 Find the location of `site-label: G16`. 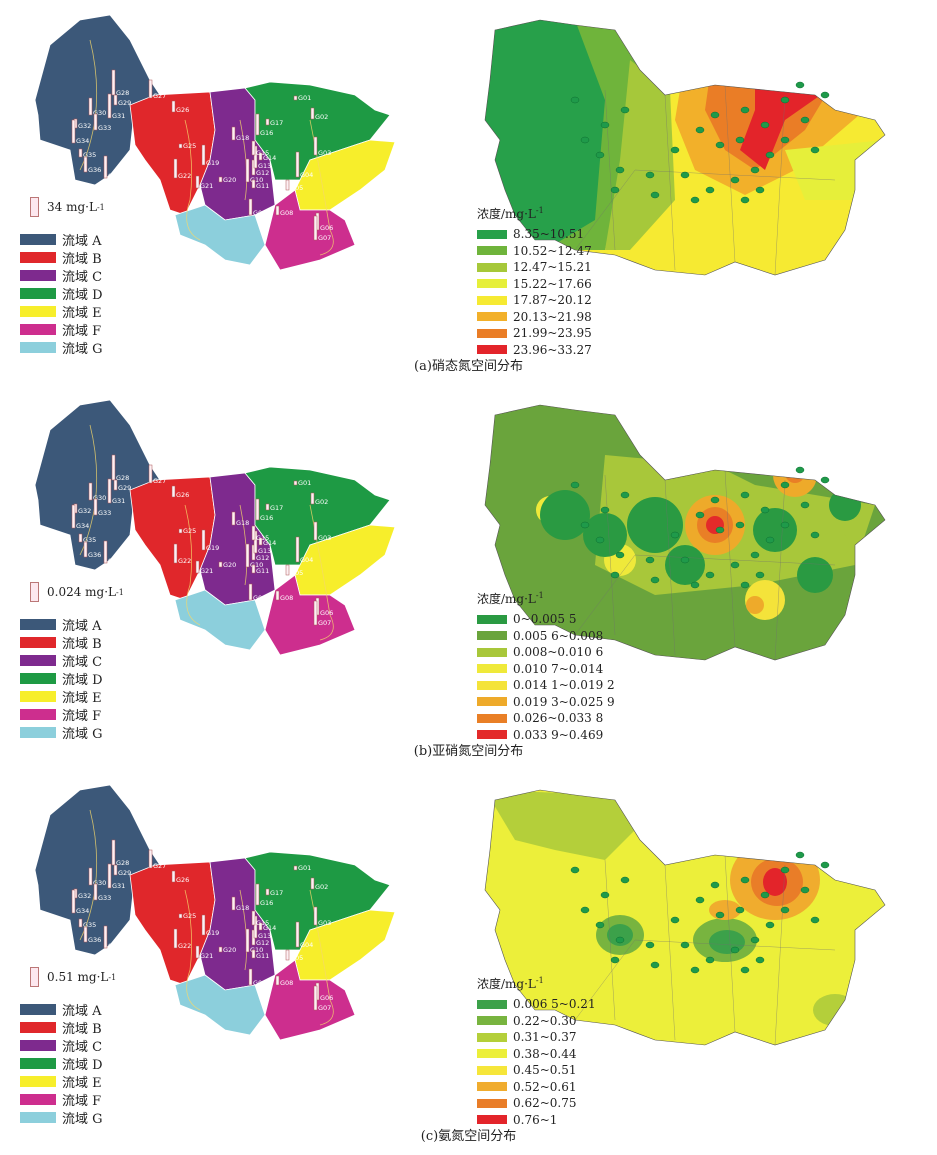

site-label: G16 is located at coordinates (266, 903).